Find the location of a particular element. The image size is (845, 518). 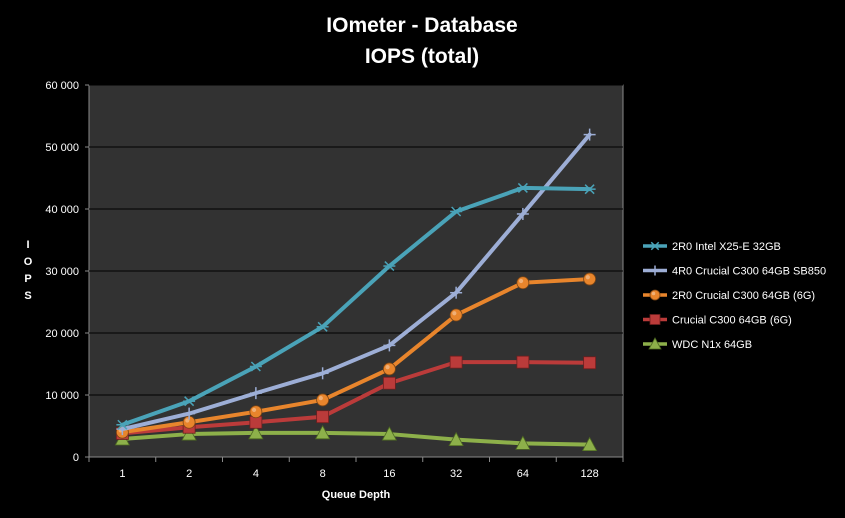

y-axis-ticks: 0 10 000 20 000 30 000 40 000 50 000 60 000 is located at coordinates (67, 272).